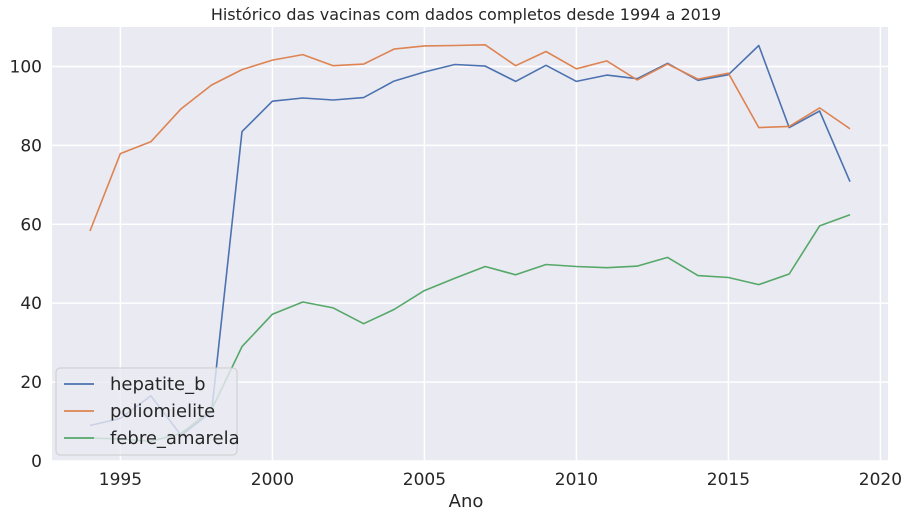 This screenshot has width=905, height=517. What do you see at coordinates (728, 480) in the screenshot?
I see `x-tick-label: 2015` at bounding box center [728, 480].